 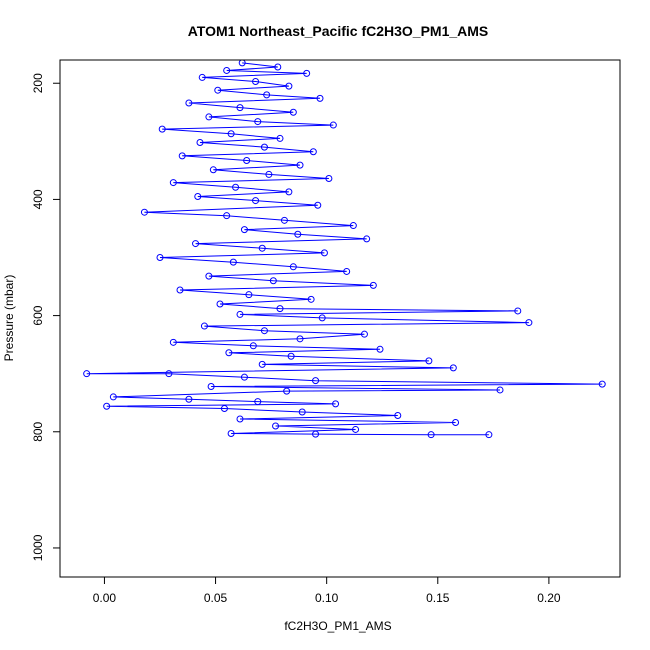 I want to click on x-tick-label: 0.10, so click(x=327, y=598).